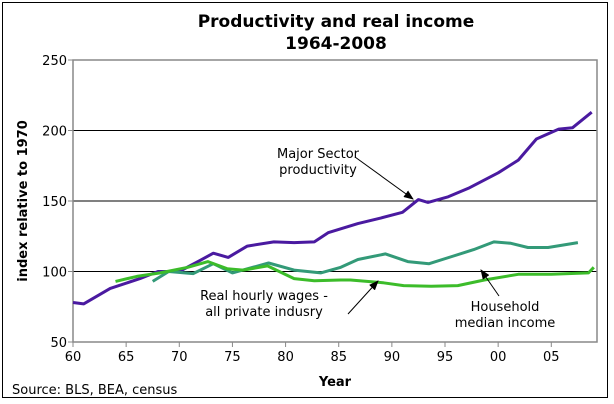 This screenshot has width=614, height=404. What do you see at coordinates (58, 343) in the screenshot?
I see `y-tick-label: 50` at bounding box center [58, 343].